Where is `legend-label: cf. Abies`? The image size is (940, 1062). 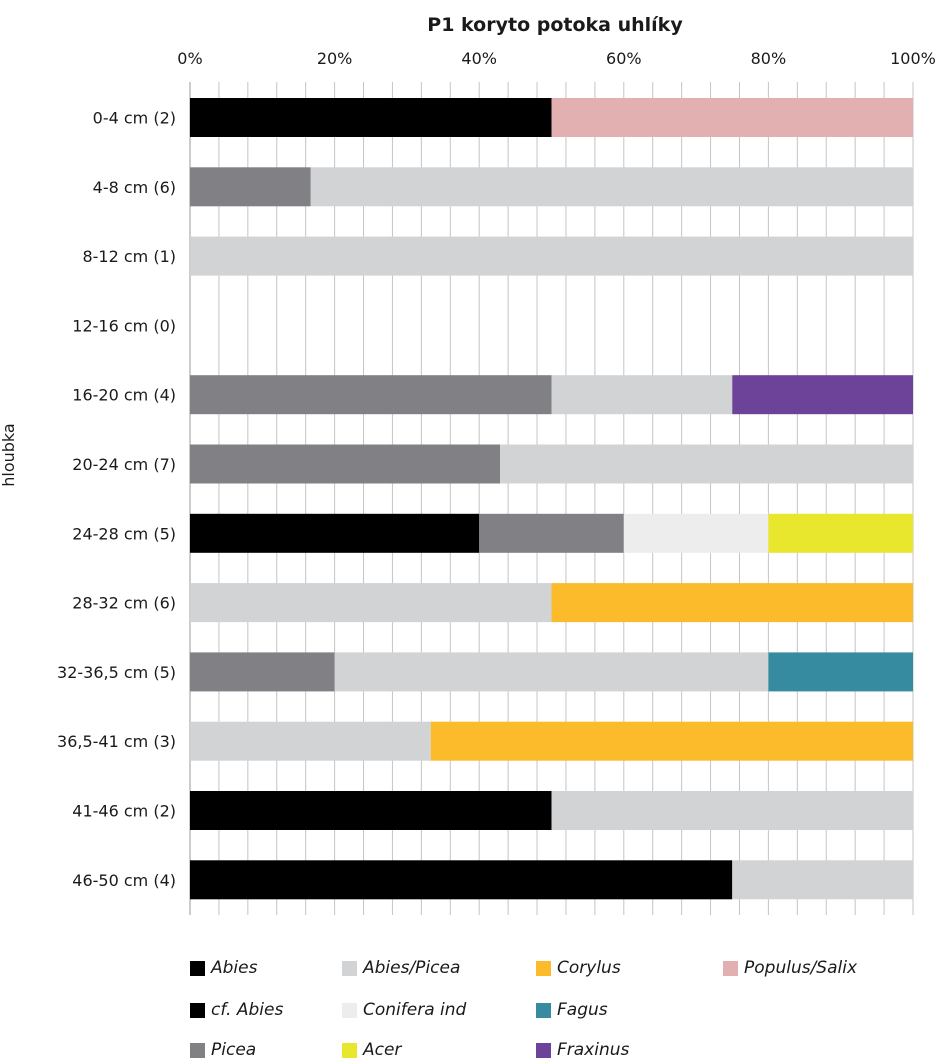
legend-label: cf. Abies is located at coordinates (247, 1010).